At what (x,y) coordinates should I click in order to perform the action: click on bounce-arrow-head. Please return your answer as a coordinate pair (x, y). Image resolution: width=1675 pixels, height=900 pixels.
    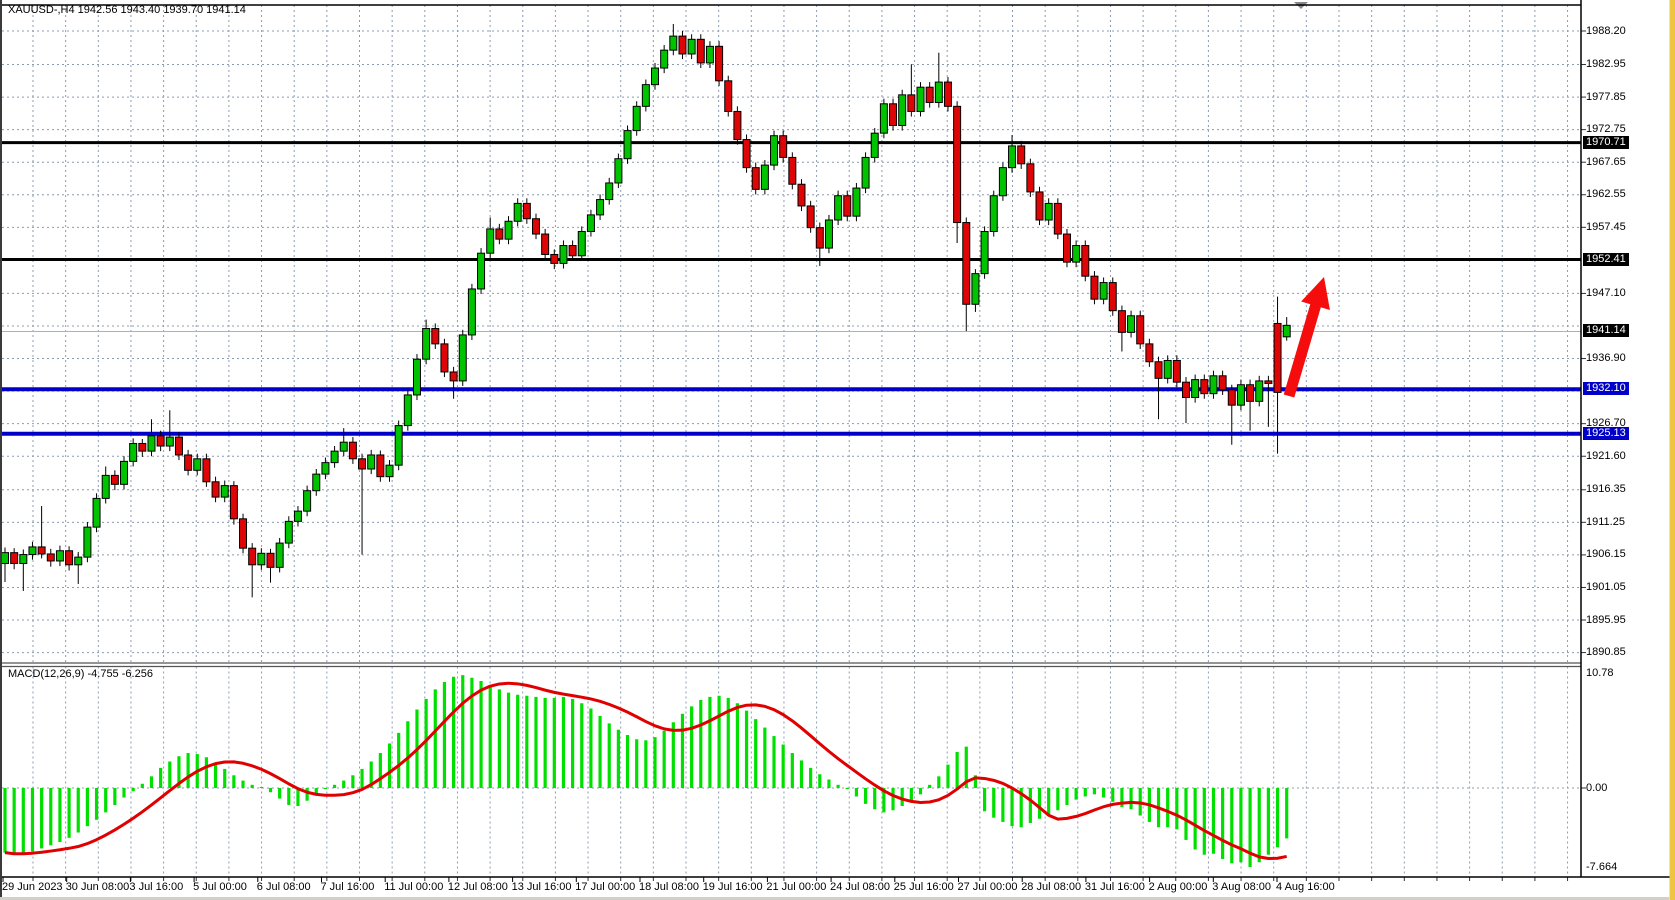
    Looking at the image, I should click on (1315, 294).